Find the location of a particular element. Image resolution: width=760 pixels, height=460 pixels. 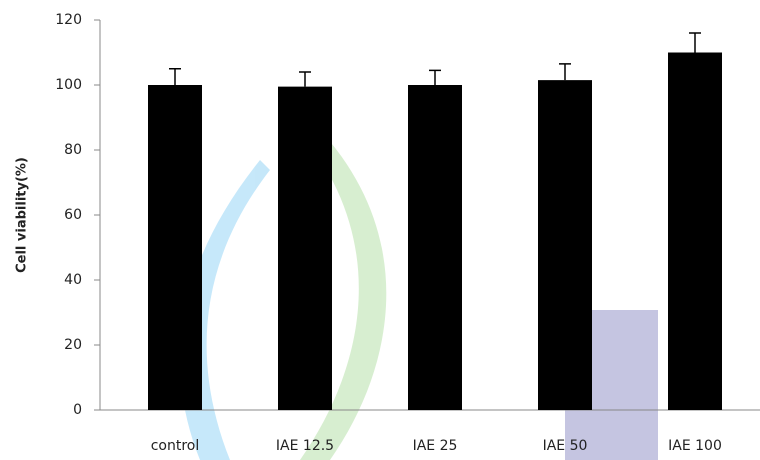

x-tick-label: IAE 100 is located at coordinates (695, 446).